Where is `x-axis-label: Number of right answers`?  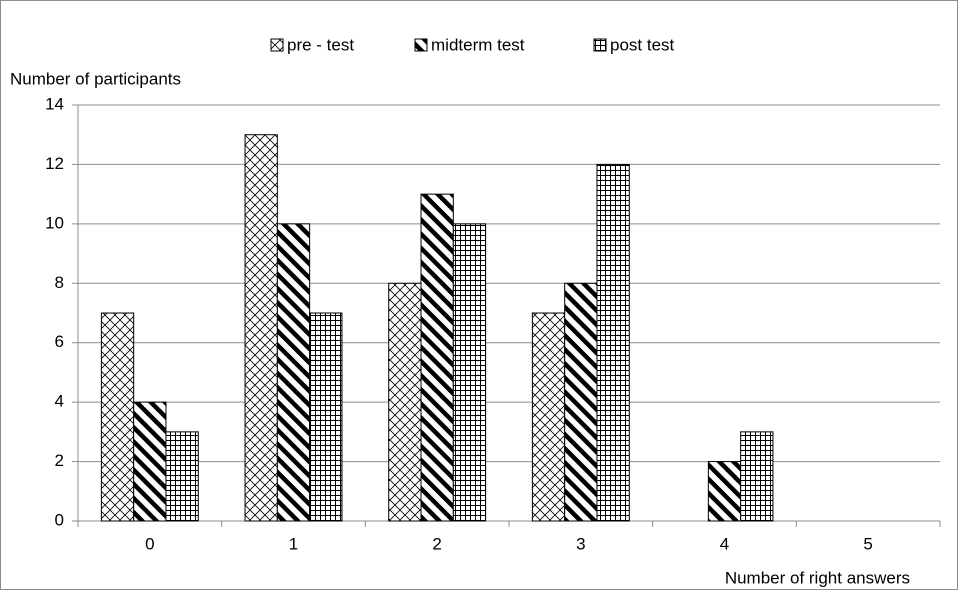 x-axis-label: Number of right answers is located at coordinates (817, 577).